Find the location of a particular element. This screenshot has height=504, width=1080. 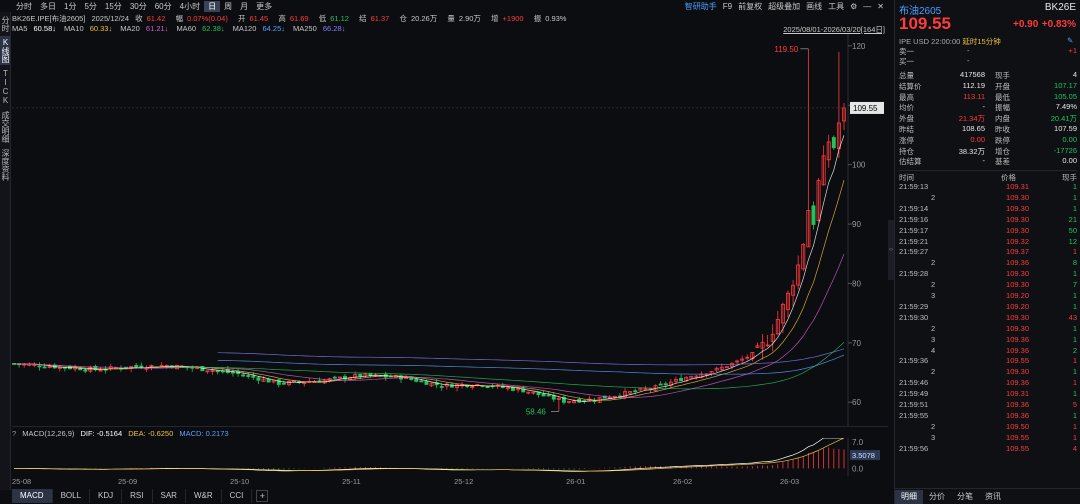

period-tab-11: 更多 is located at coordinates (264, 6).